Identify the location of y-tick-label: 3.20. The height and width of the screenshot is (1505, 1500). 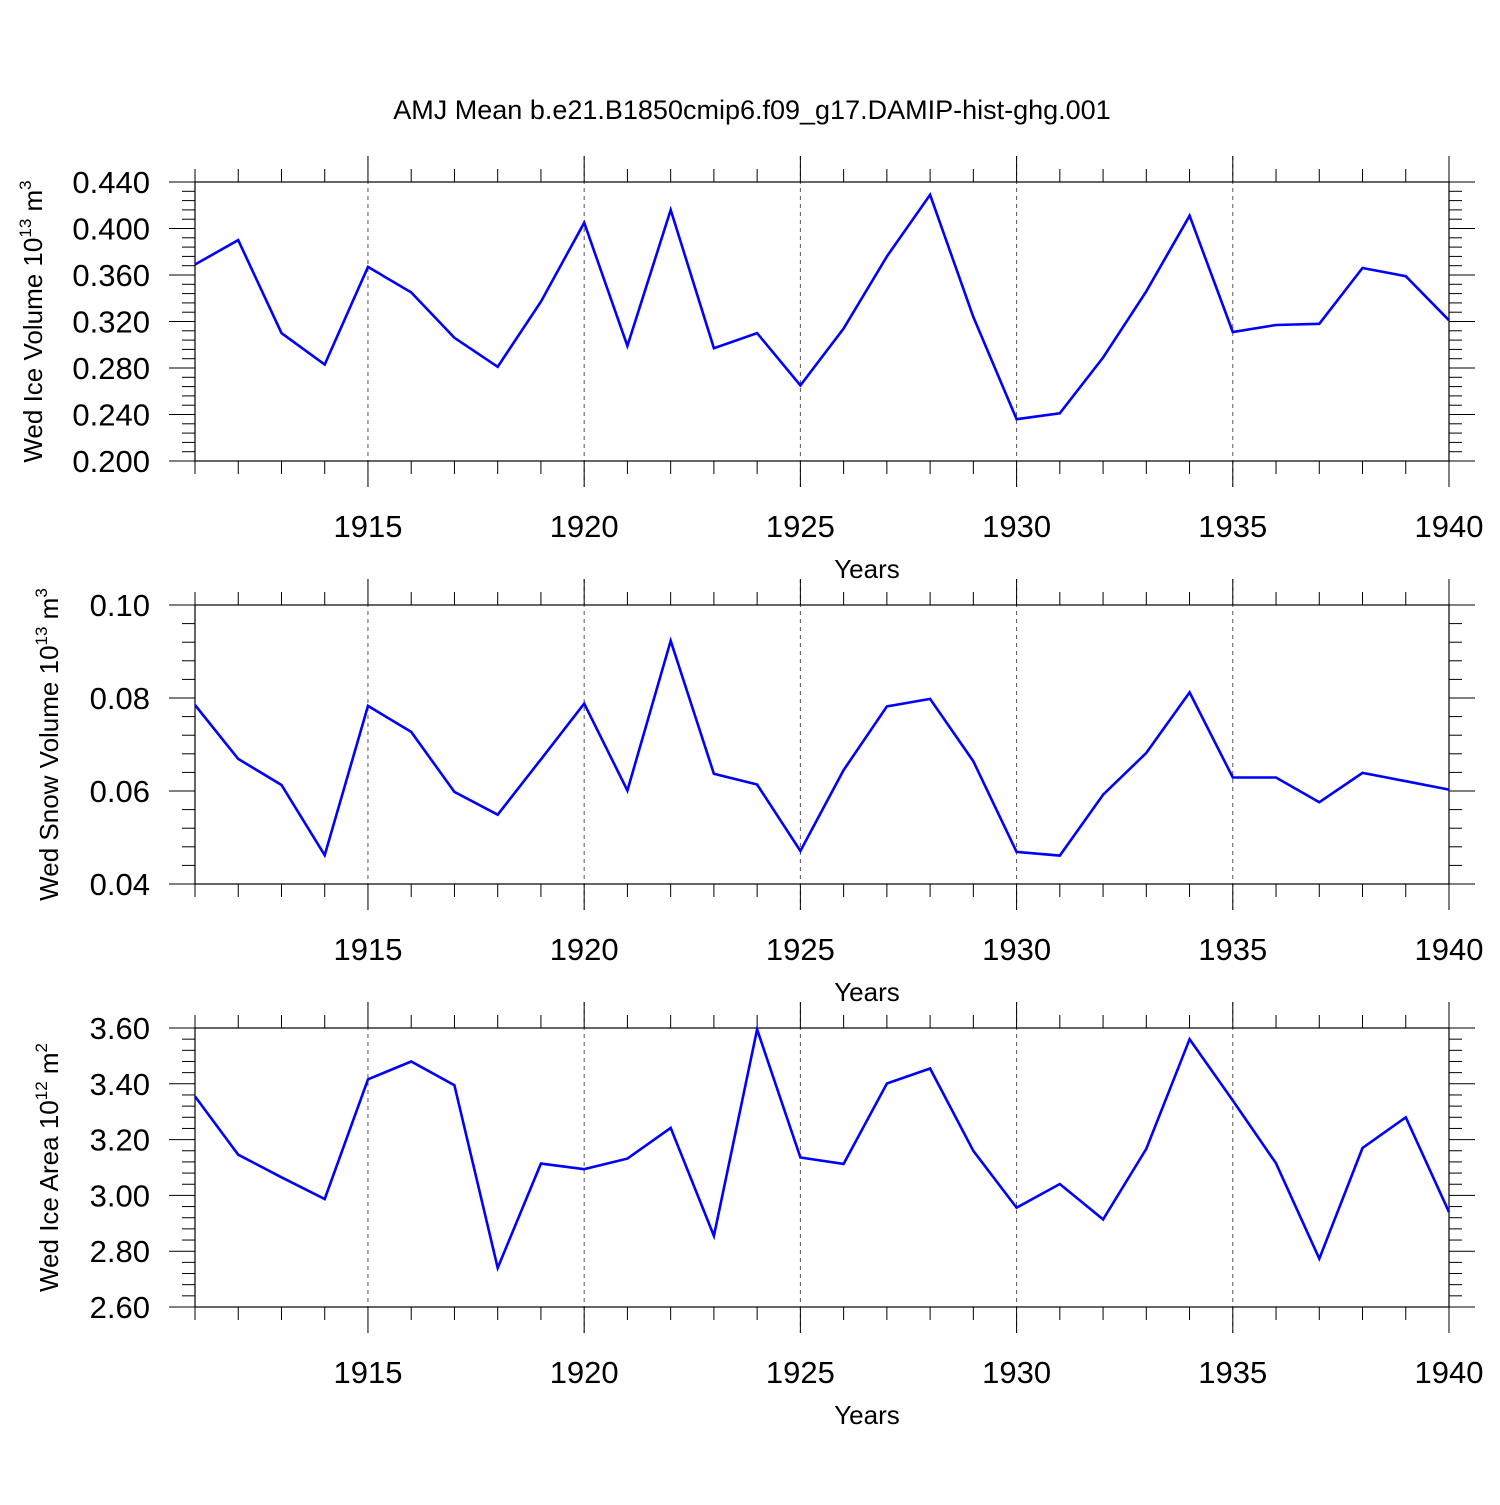
(120, 1140).